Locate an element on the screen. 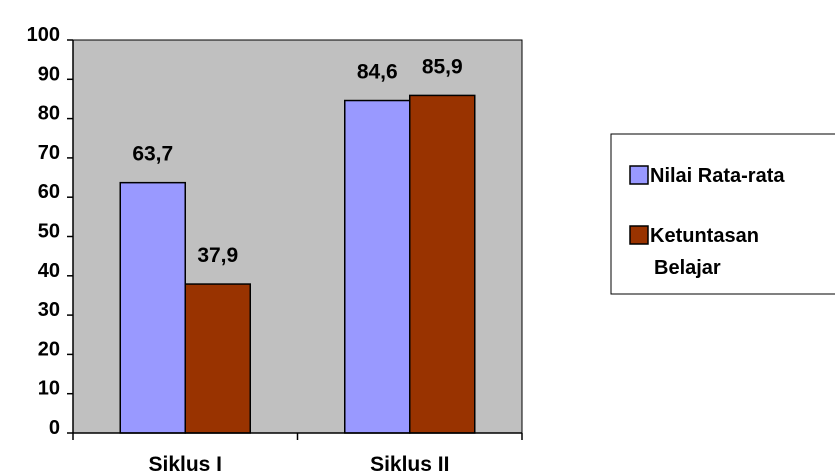 The image size is (835, 473). data-label: 37,9 is located at coordinates (217, 255).